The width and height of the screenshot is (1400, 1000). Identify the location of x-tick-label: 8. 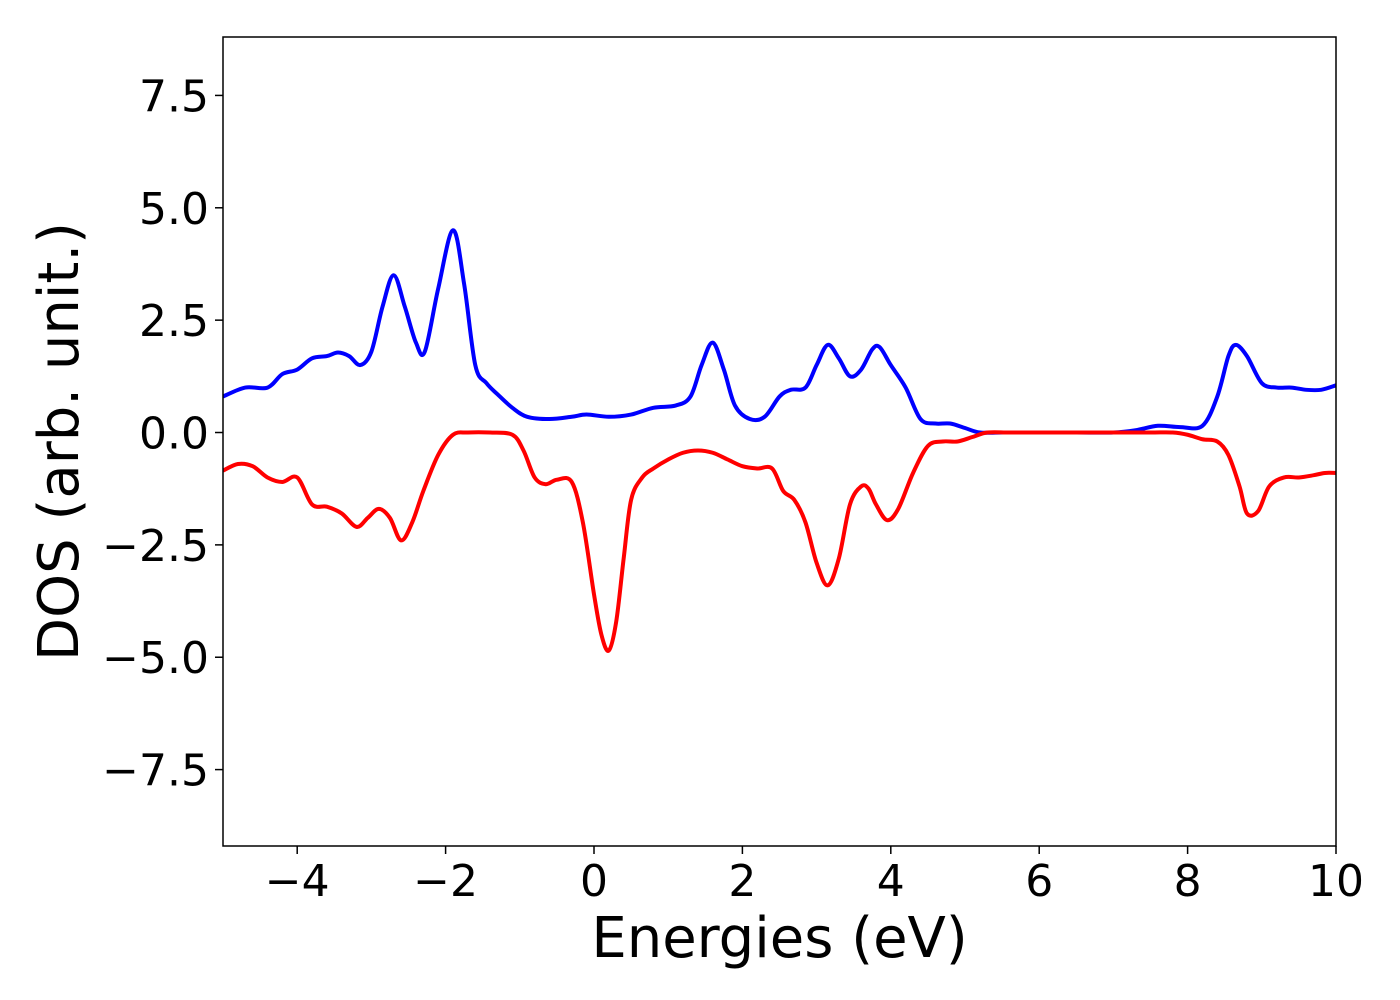
(1188, 881).